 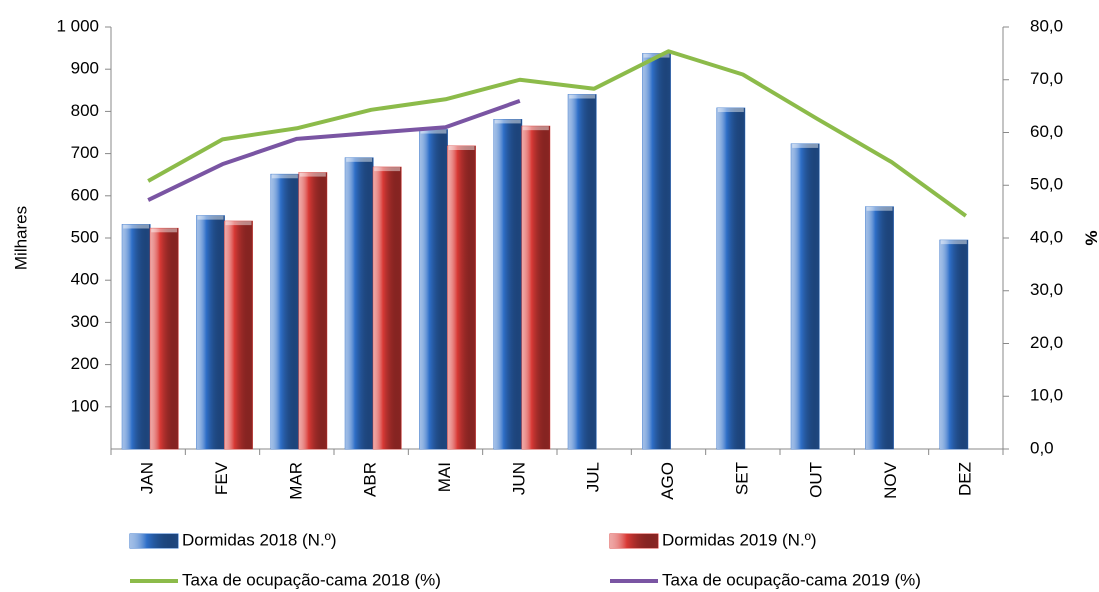 I want to click on legend-label: Dormidas 2018 (N.º), so click(x=259, y=539).